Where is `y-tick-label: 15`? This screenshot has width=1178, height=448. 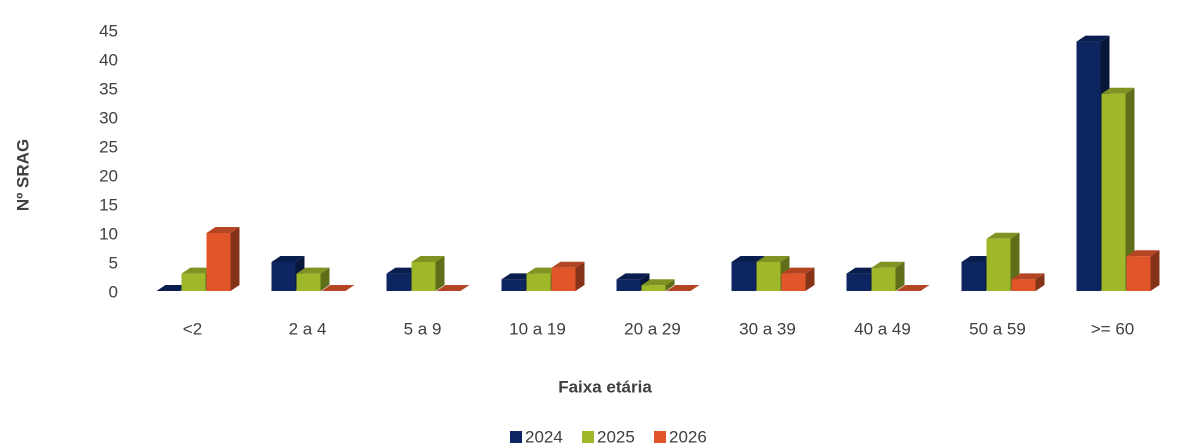 y-tick-label: 15 is located at coordinates (108, 204).